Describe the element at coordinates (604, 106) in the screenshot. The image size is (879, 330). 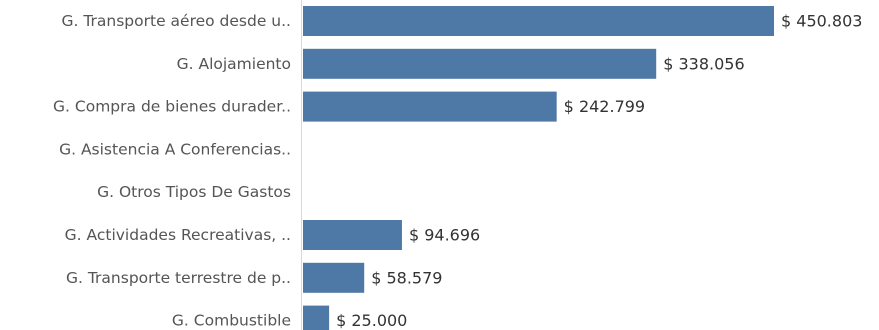
I see `value-label: $ 242.799` at that location.